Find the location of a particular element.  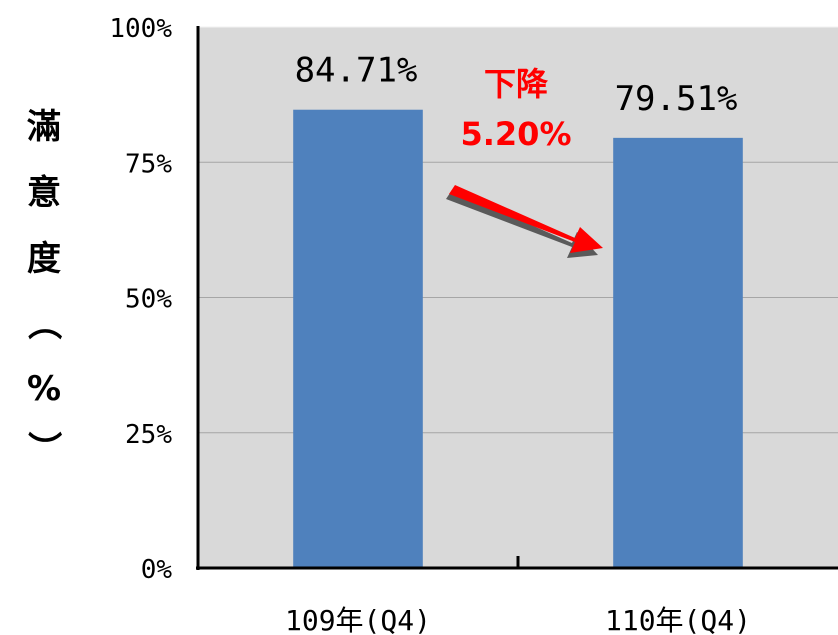

decrease-annotation-label: 下降 is located at coordinates (516, 84).